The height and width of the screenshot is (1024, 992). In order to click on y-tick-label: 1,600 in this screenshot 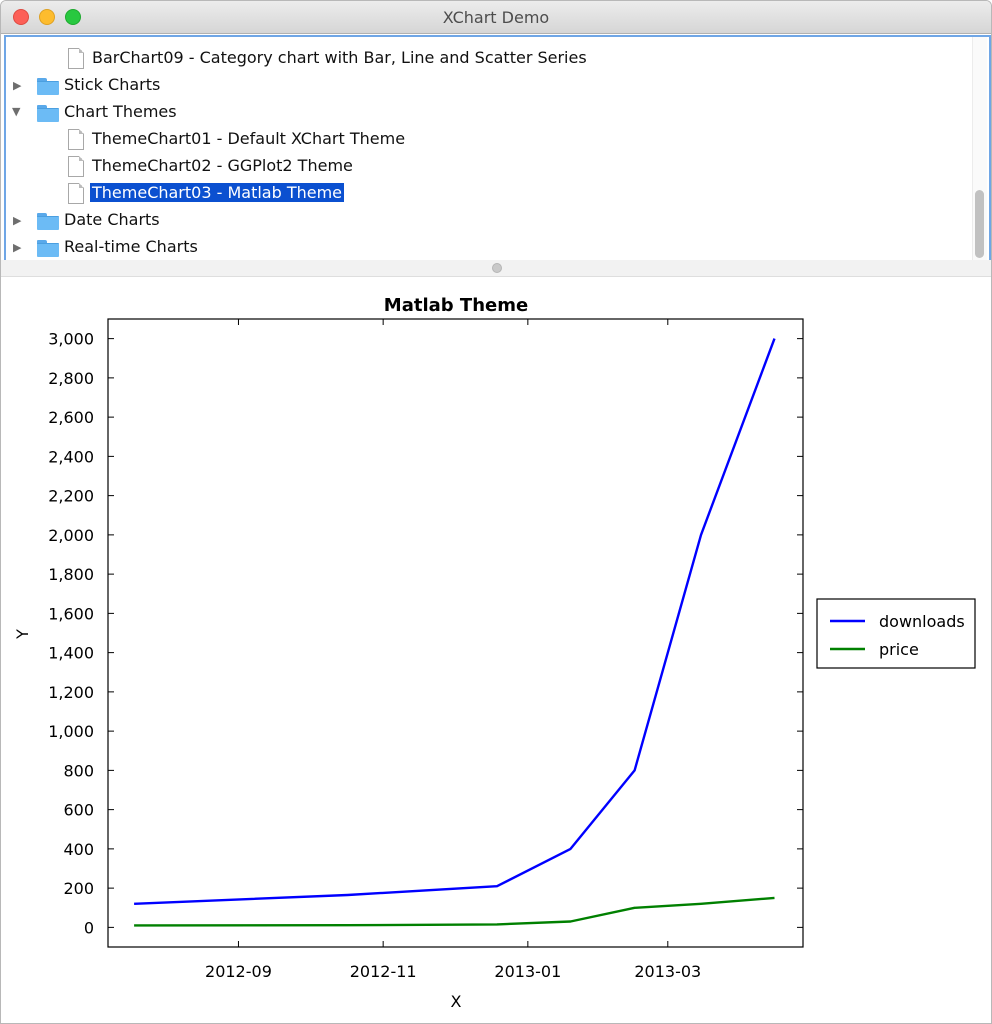, I will do `click(71, 613)`.